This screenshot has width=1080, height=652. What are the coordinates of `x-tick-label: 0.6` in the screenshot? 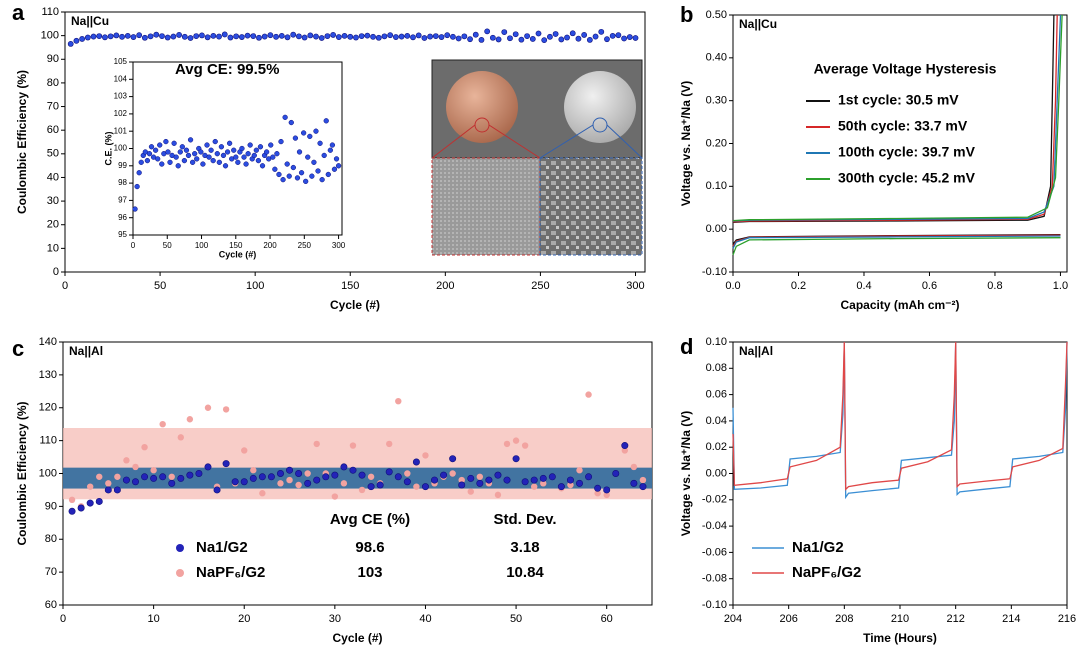 It's located at (929, 286).